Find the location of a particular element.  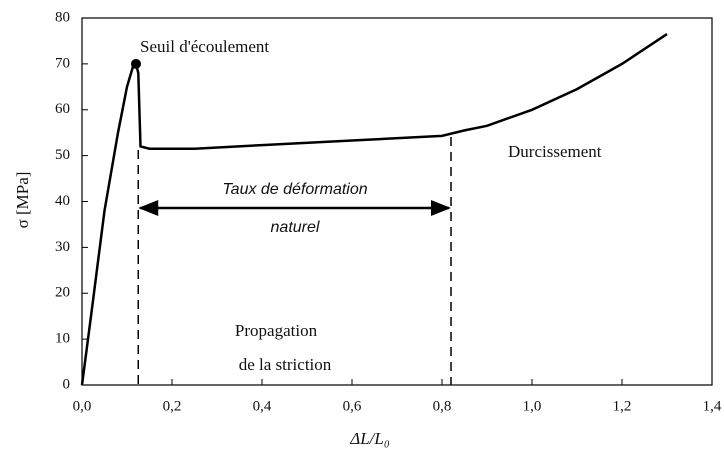

x-tick-label: 0,0 is located at coordinates (82, 406).